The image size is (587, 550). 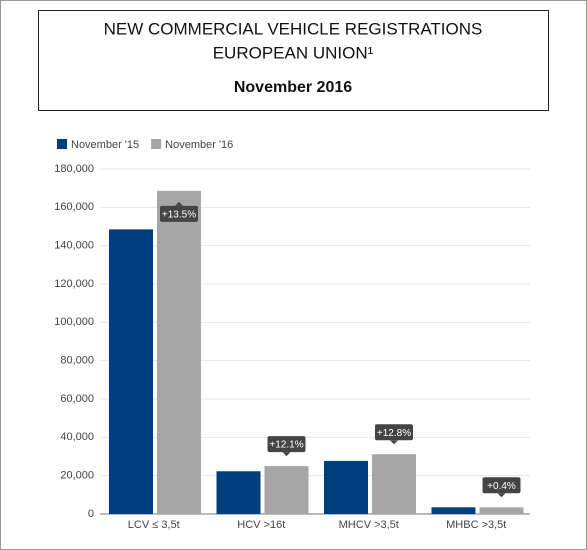 What do you see at coordinates (261, 525) in the screenshot?
I see `x-tick-label: HCV >16t` at bounding box center [261, 525].